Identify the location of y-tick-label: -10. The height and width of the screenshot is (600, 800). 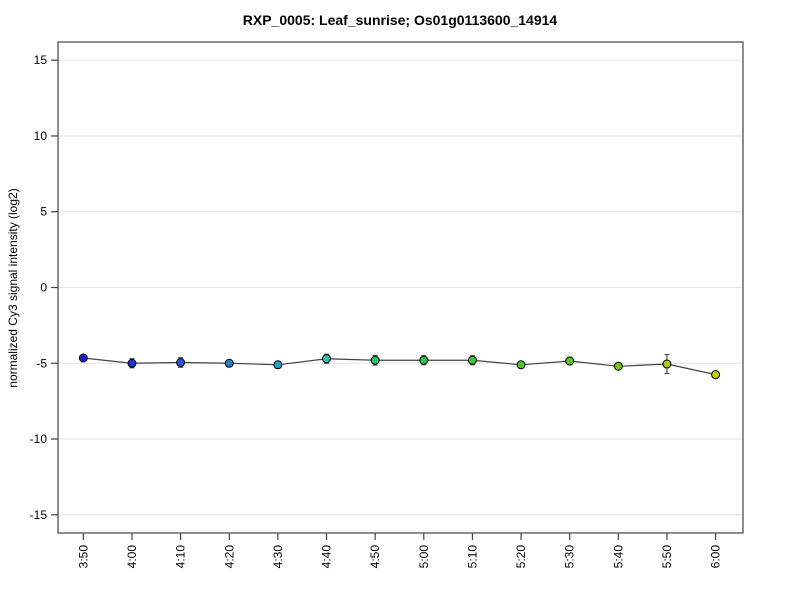
(39, 439).